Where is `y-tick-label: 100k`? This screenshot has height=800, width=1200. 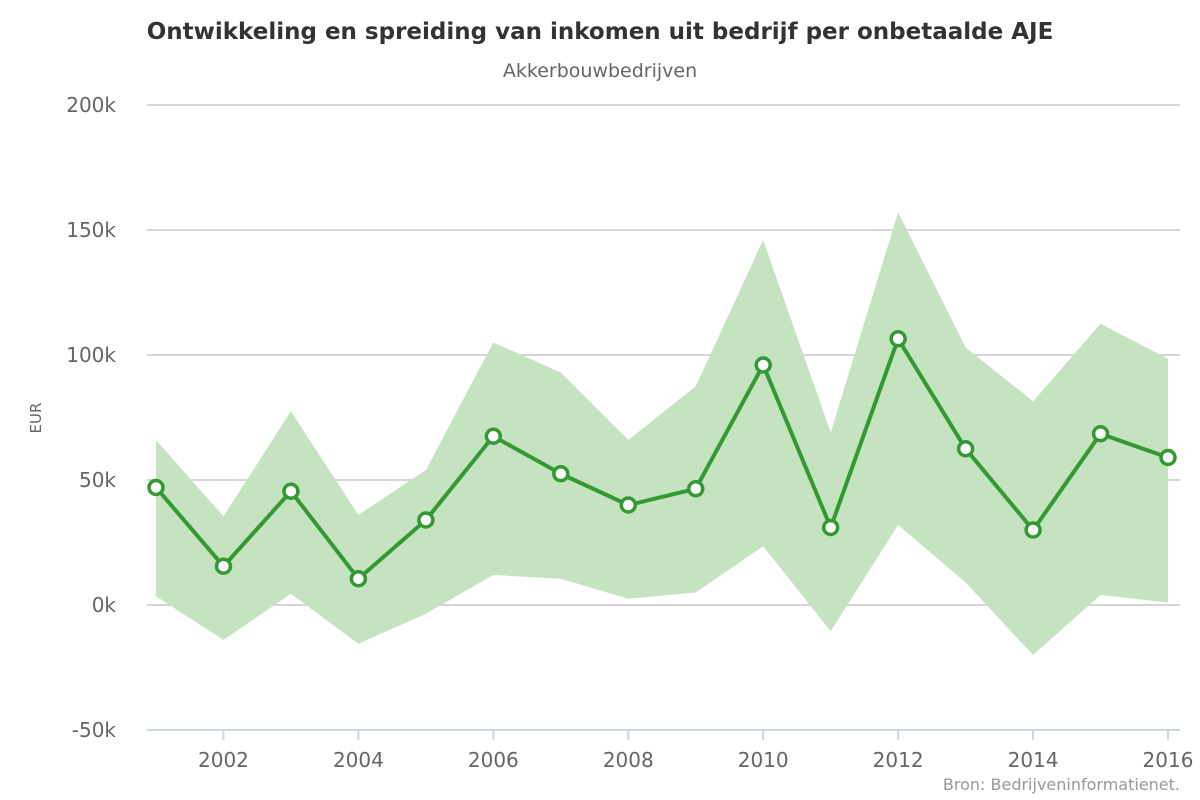 y-tick-label: 100k is located at coordinates (91, 355).